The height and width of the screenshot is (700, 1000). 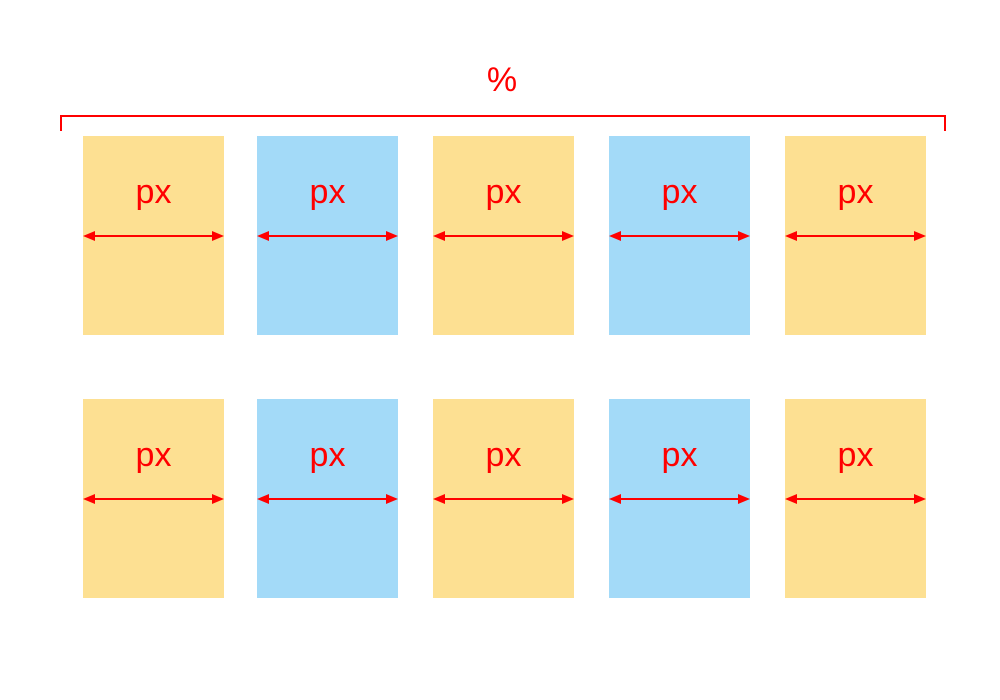 I want to click on container-width-label: %, so click(x=502, y=80).